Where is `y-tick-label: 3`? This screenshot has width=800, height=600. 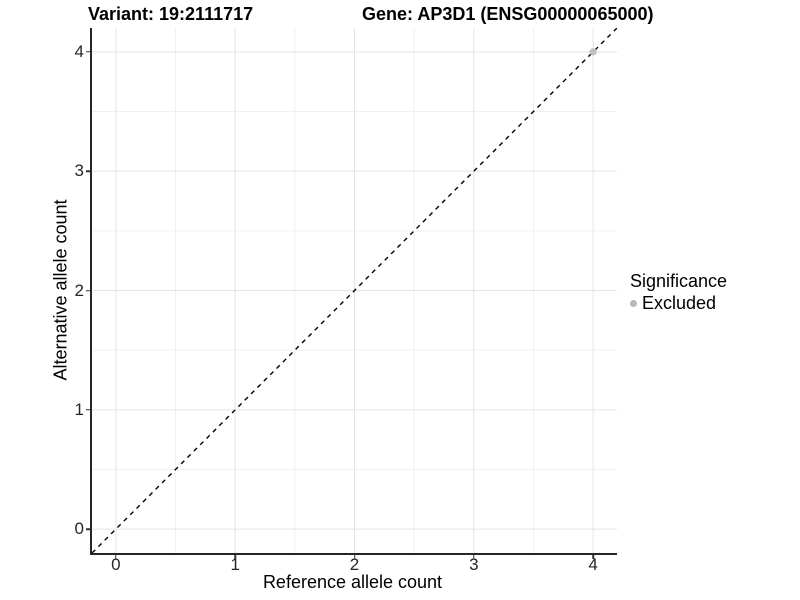 y-tick-label: 3 is located at coordinates (79, 171).